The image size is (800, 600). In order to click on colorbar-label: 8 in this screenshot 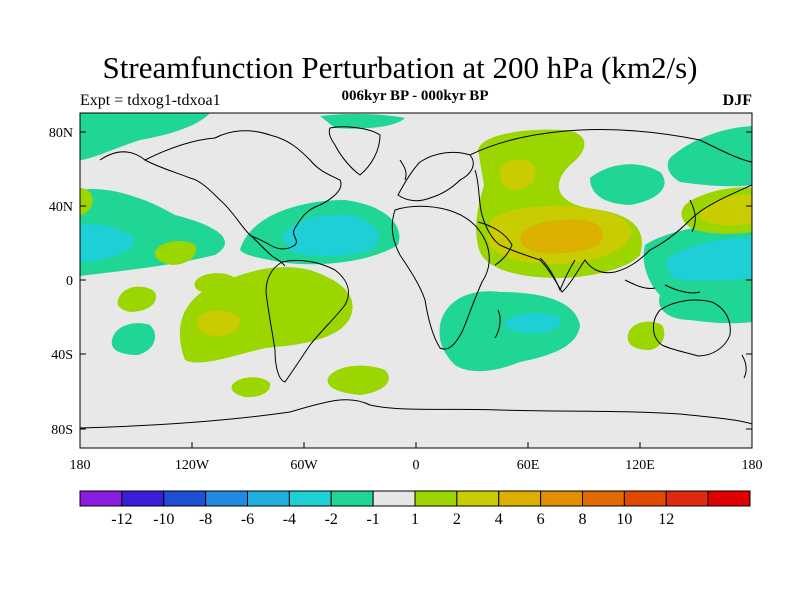, I will do `click(583, 519)`.